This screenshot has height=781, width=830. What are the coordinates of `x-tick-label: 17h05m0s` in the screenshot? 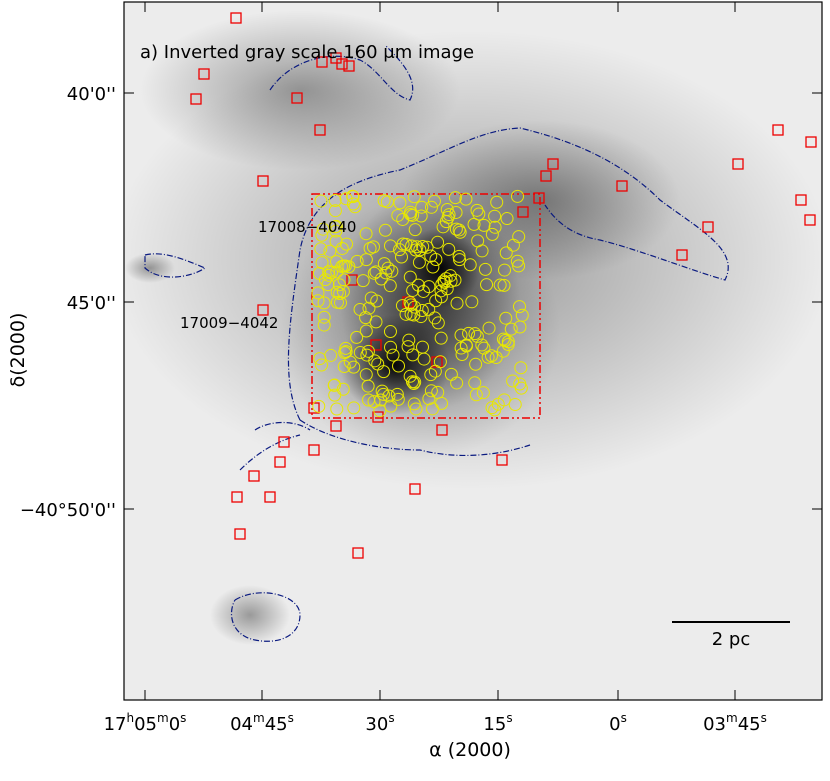 It's located at (145, 723).